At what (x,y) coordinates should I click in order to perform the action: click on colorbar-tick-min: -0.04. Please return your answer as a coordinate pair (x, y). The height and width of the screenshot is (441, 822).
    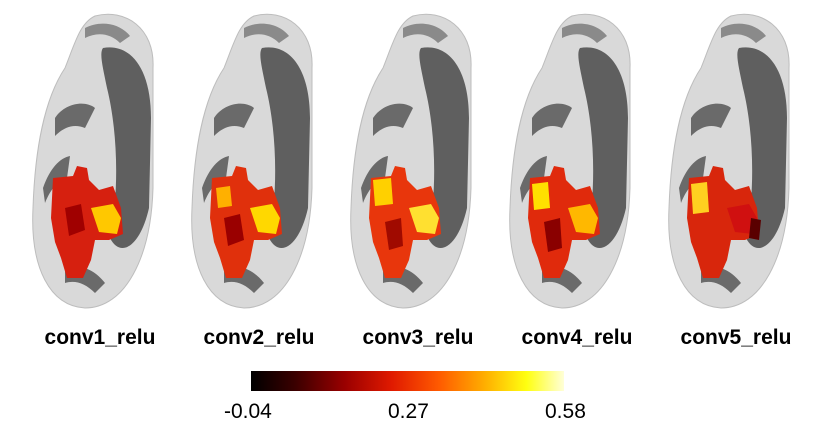
    Looking at the image, I should click on (248, 411).